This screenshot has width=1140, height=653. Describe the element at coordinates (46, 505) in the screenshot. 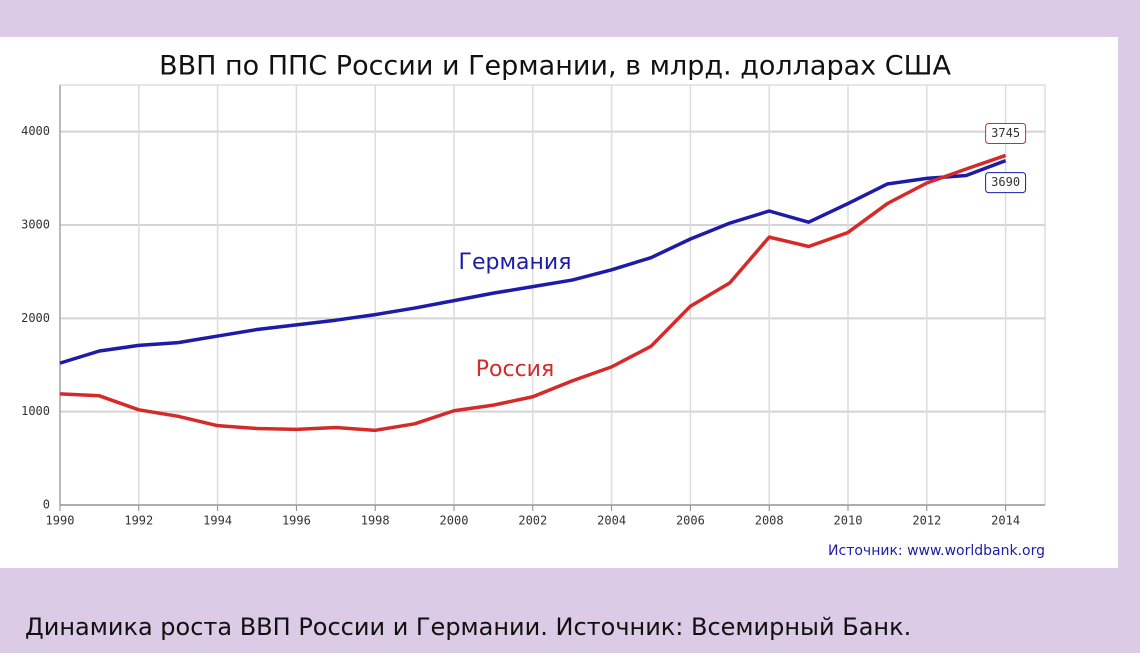

I see `y-tick-label: 0` at that location.